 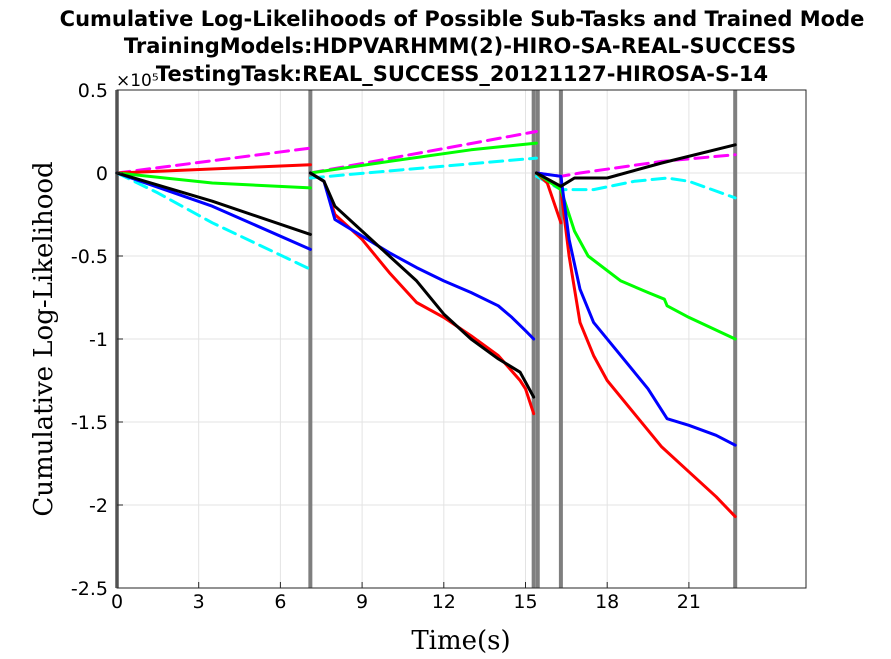 What do you see at coordinates (406, 597) in the screenshot?
I see `x-ticks: 0 3 6 9 12 15 18 21` at bounding box center [406, 597].